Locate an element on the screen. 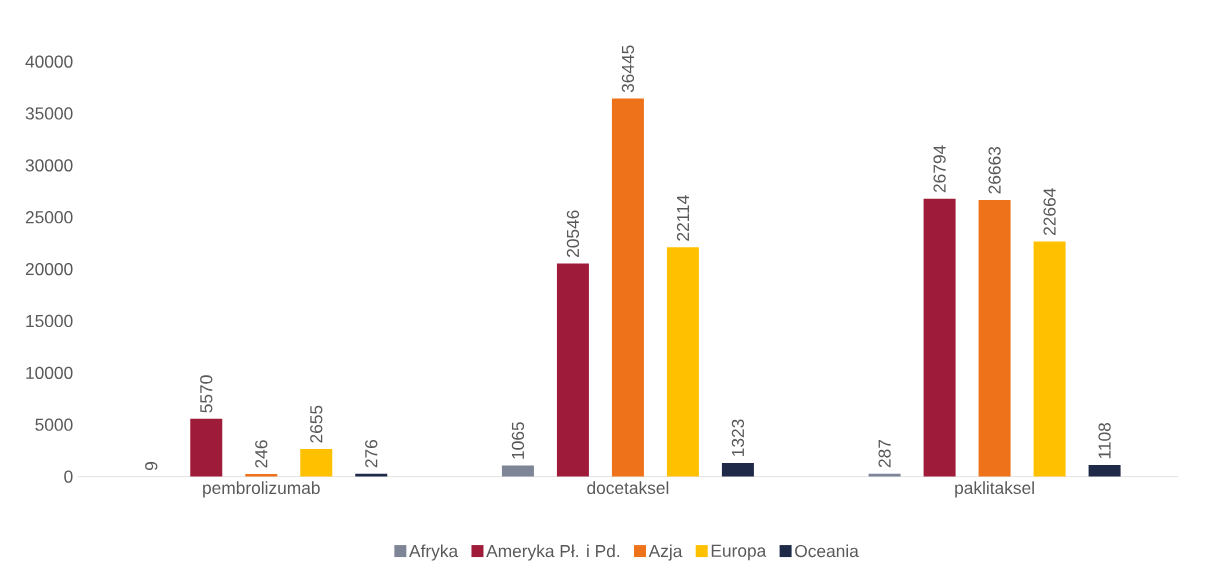 Image resolution: width=1213 pixels, height=570 pixels. x-tick-label: docetaksel is located at coordinates (628, 488).